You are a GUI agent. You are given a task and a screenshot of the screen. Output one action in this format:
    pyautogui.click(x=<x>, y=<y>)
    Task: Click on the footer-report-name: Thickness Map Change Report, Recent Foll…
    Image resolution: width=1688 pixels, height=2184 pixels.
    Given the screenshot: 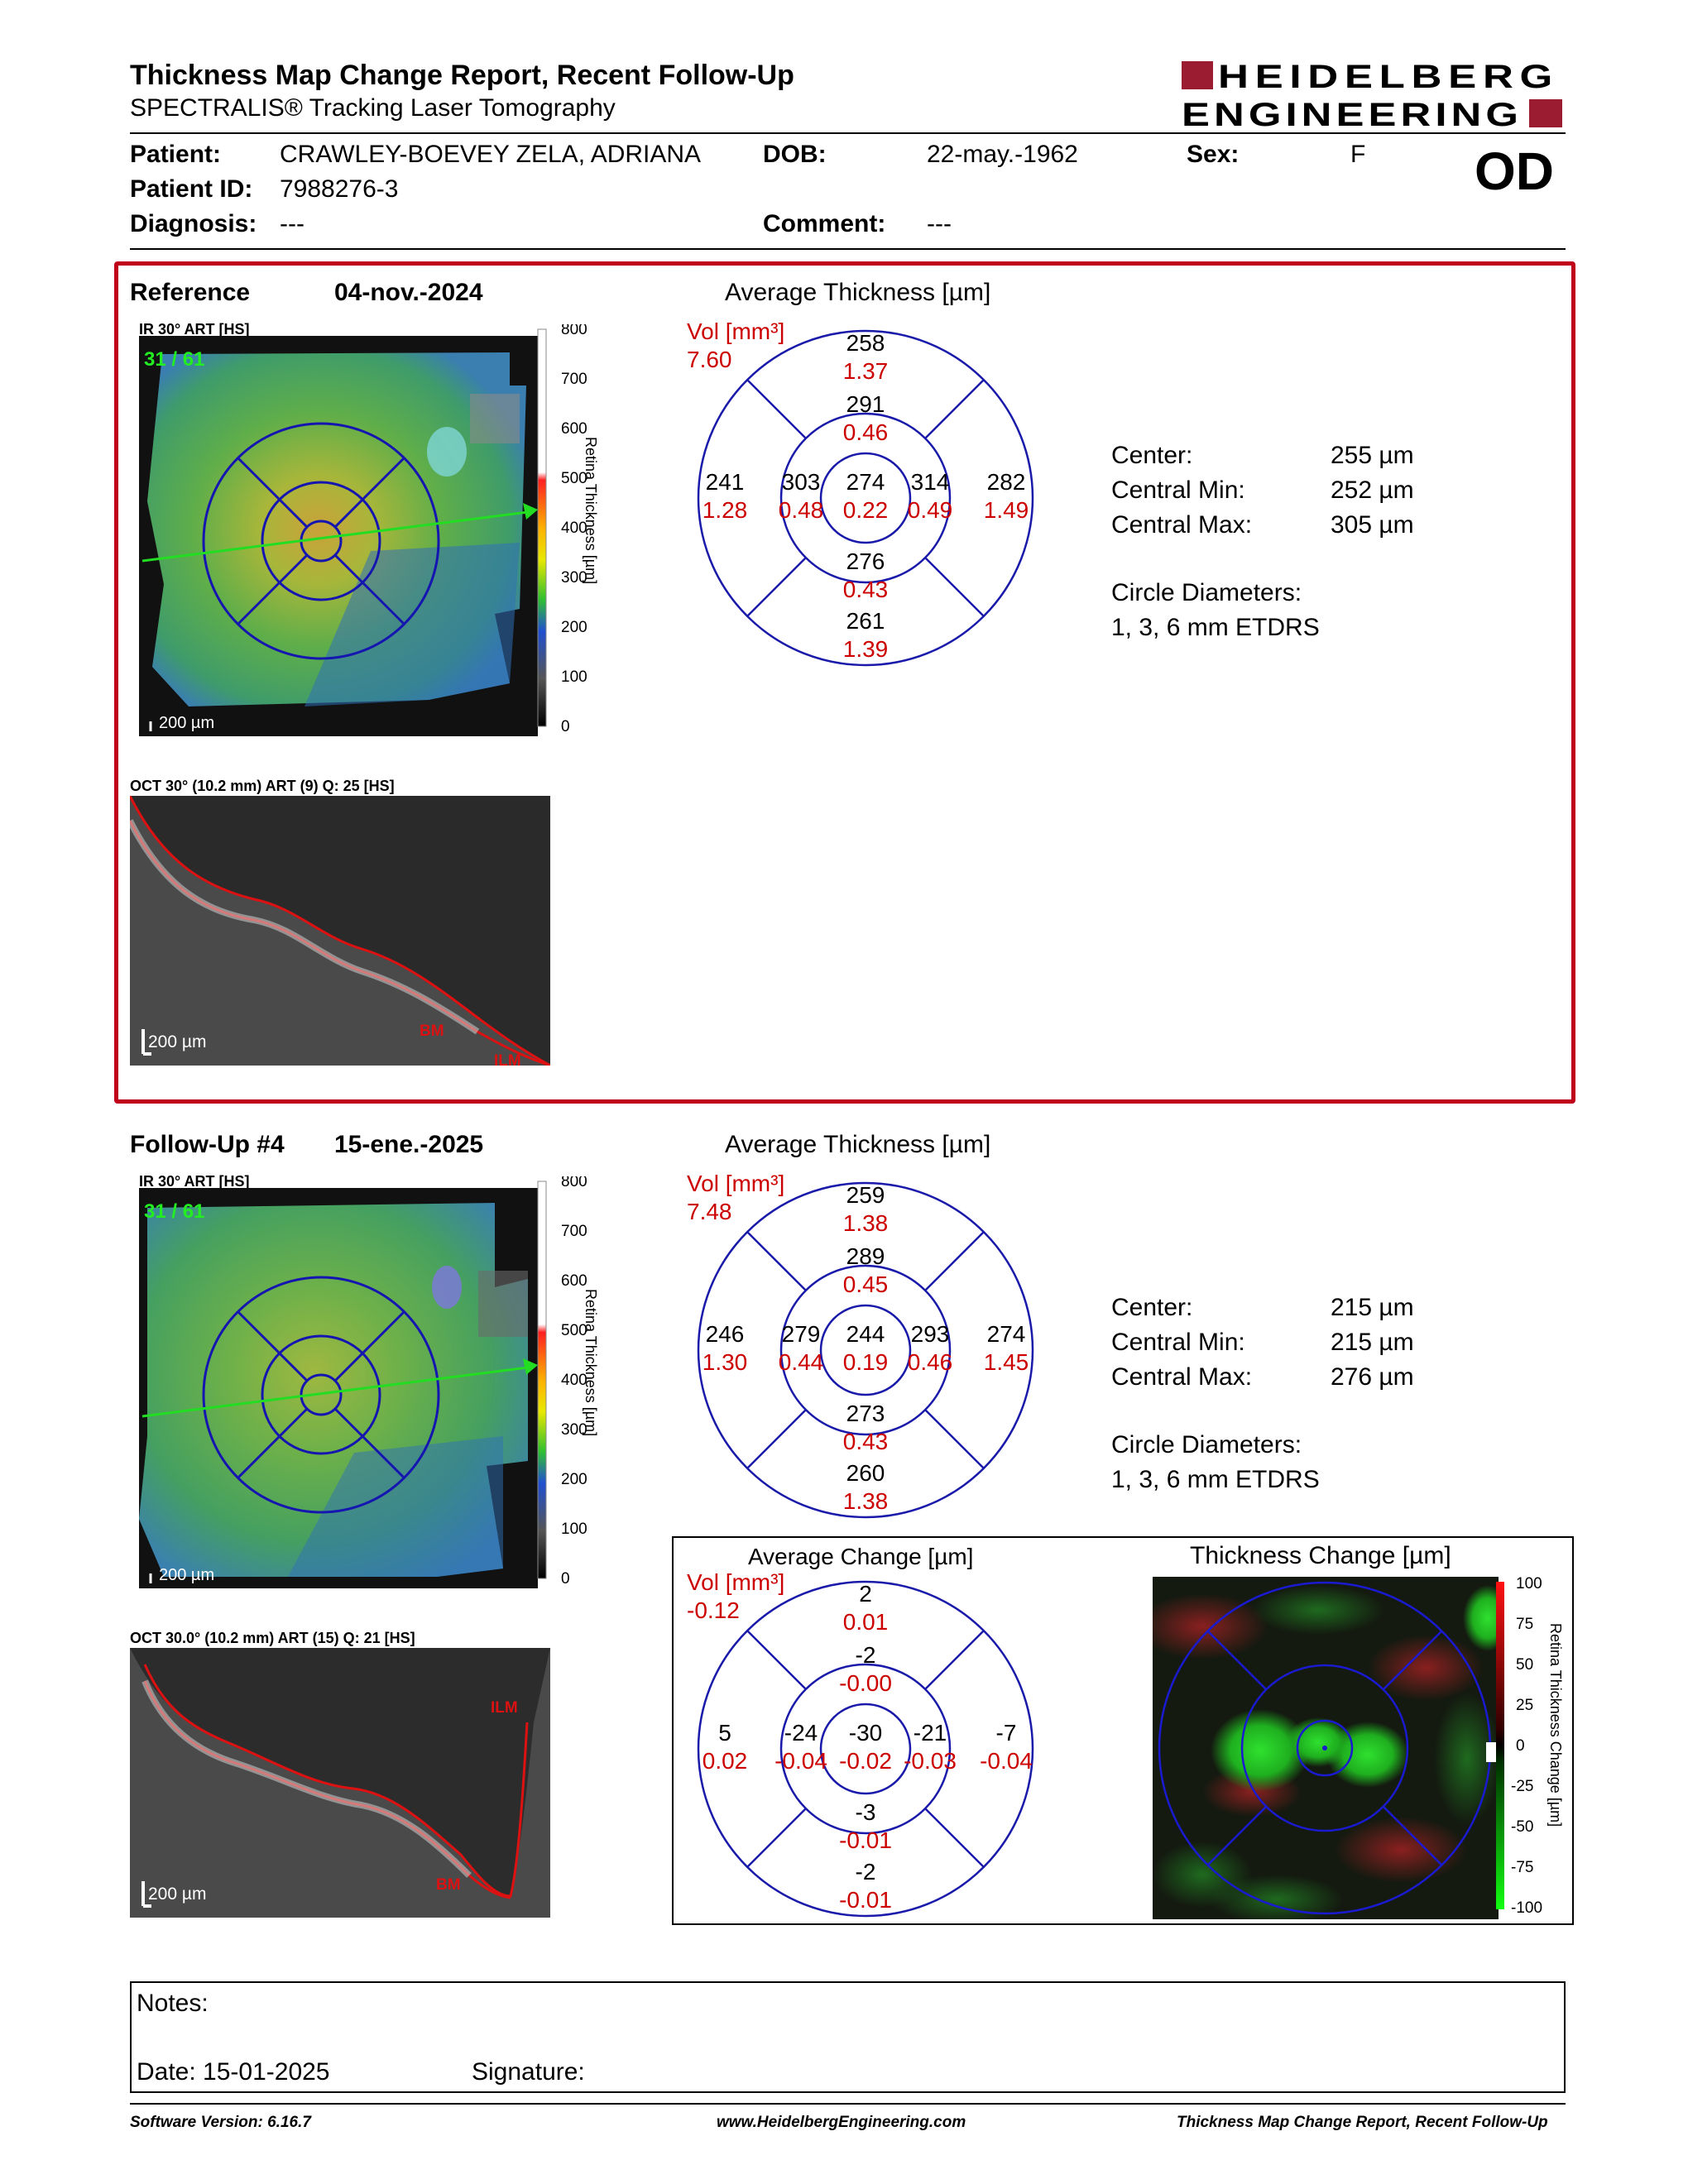 What is the action you would take?
    pyautogui.click(x=1362, y=2122)
    